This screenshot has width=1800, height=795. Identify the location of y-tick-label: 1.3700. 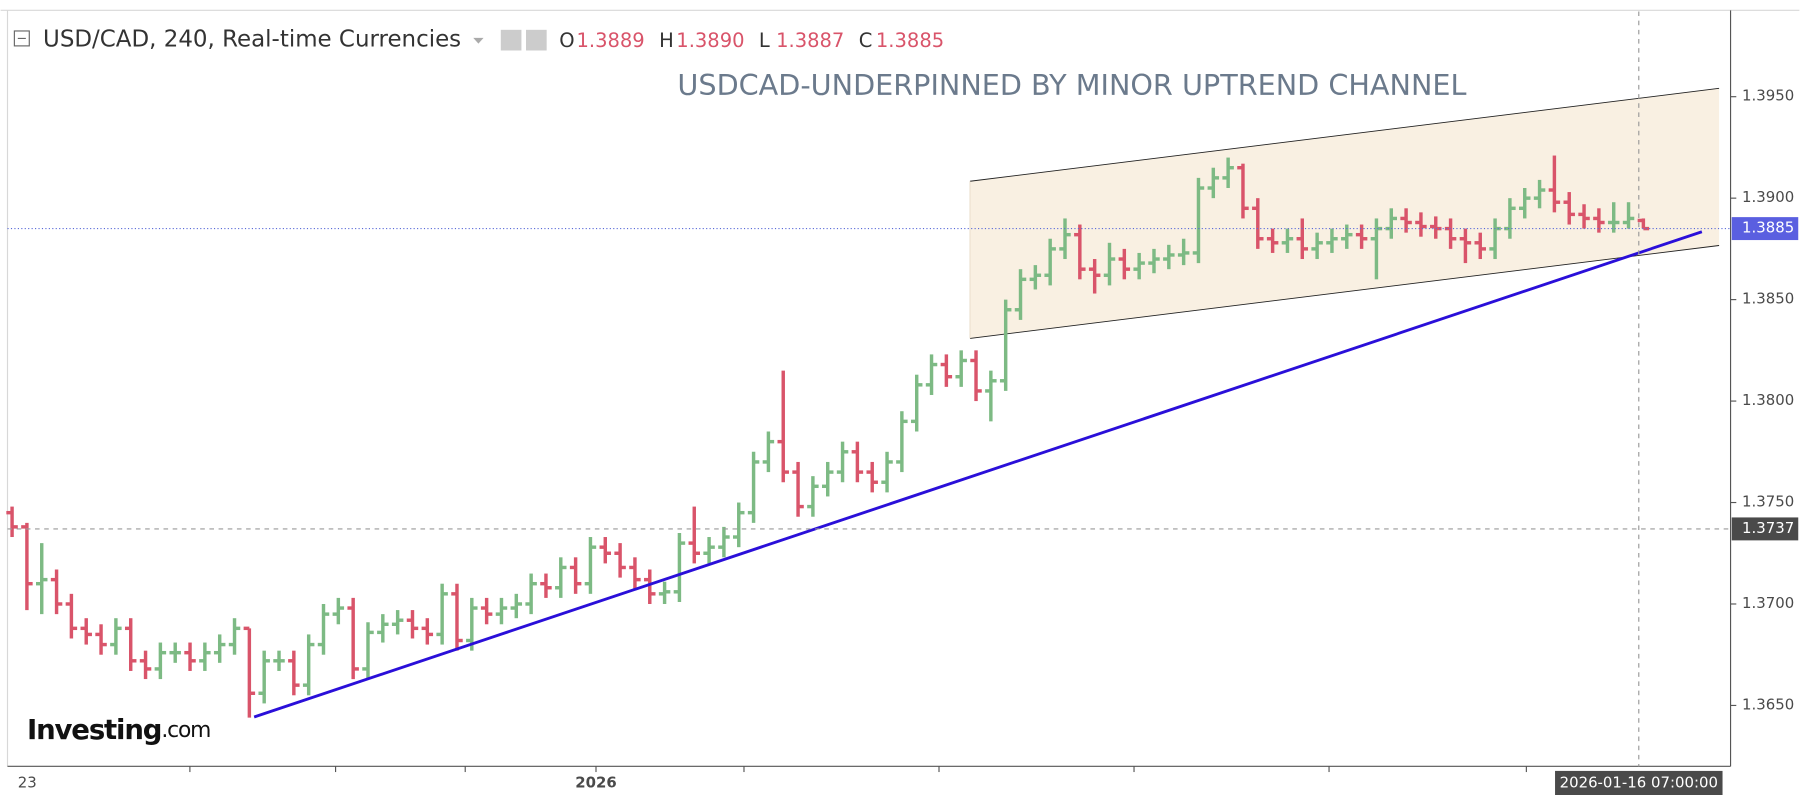
(1768, 603).